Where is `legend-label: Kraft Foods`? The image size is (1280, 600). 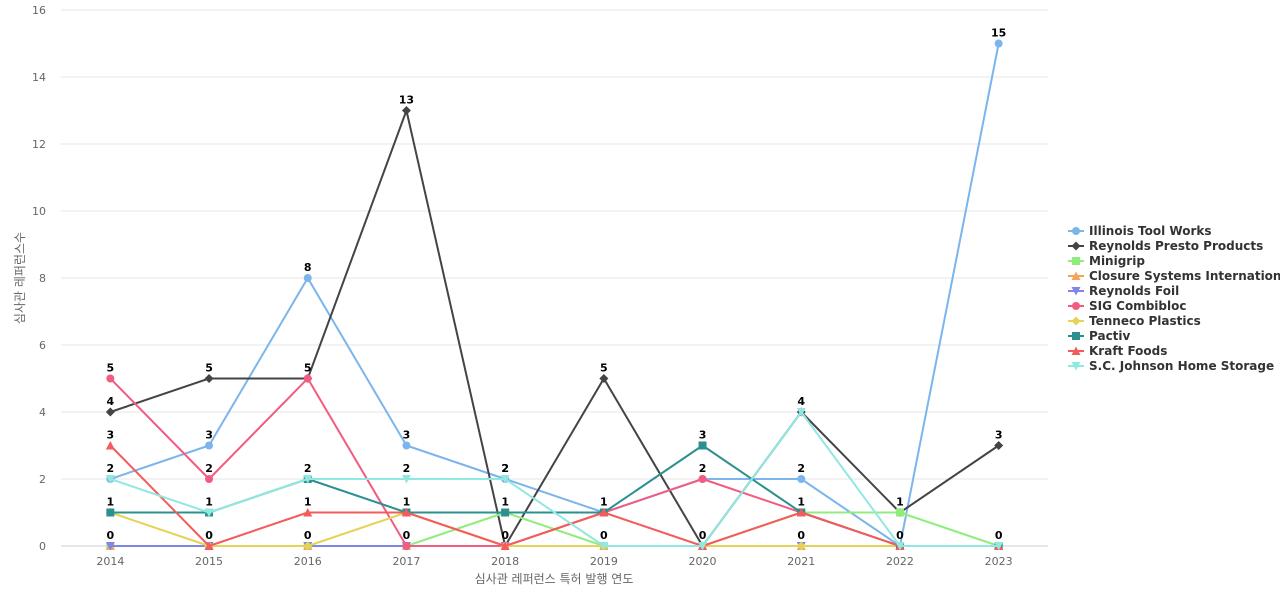
legend-label: Kraft Foods is located at coordinates (1128, 351).